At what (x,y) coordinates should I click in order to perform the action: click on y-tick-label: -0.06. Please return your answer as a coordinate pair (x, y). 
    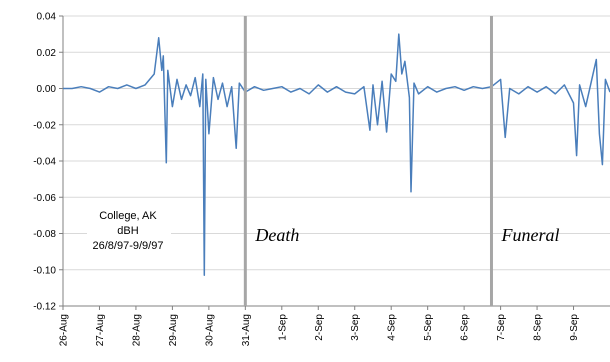
    Looking at the image, I should click on (44, 198).